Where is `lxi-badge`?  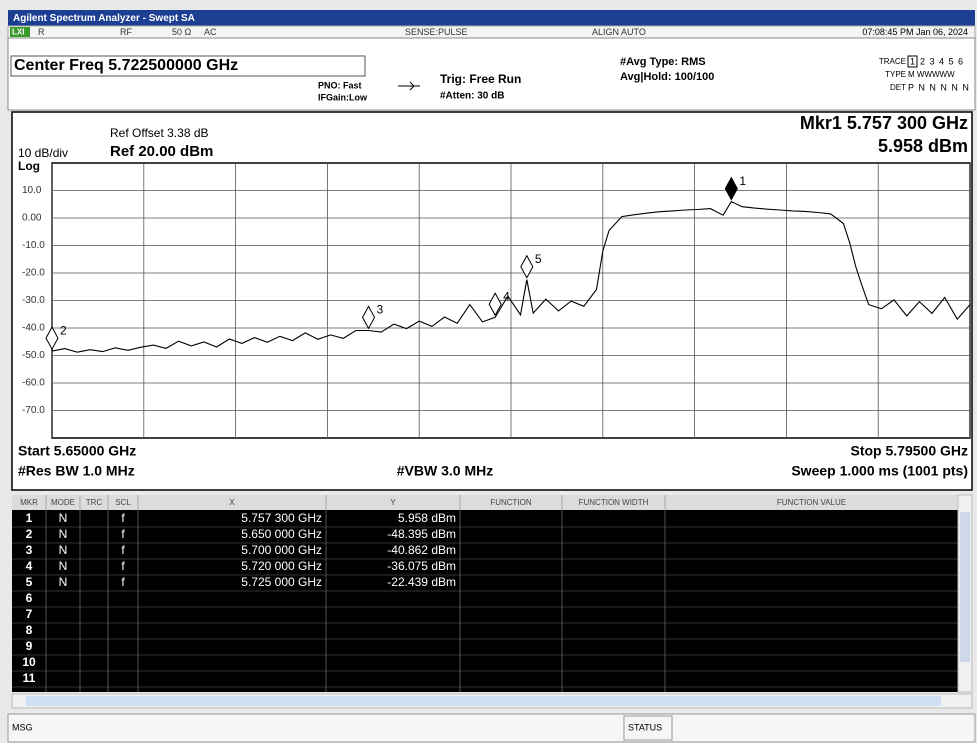
lxi-badge is located at coordinates (20, 32).